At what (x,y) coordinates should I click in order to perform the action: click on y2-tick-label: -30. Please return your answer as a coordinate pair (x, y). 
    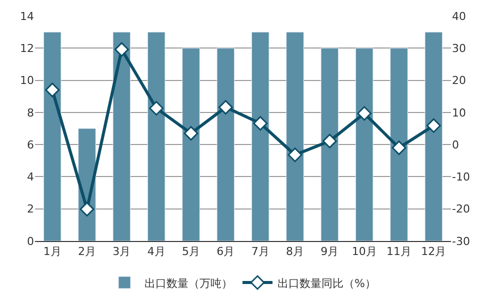
    Looking at the image, I should click on (461, 241).